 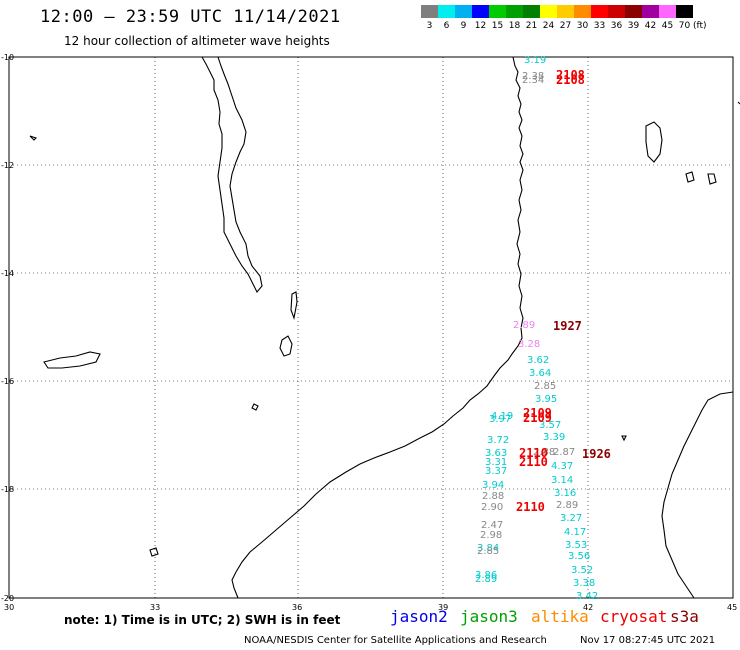 What do you see at coordinates (7, 273) in the screenshot?
I see `latitude-label: -14` at bounding box center [7, 273].